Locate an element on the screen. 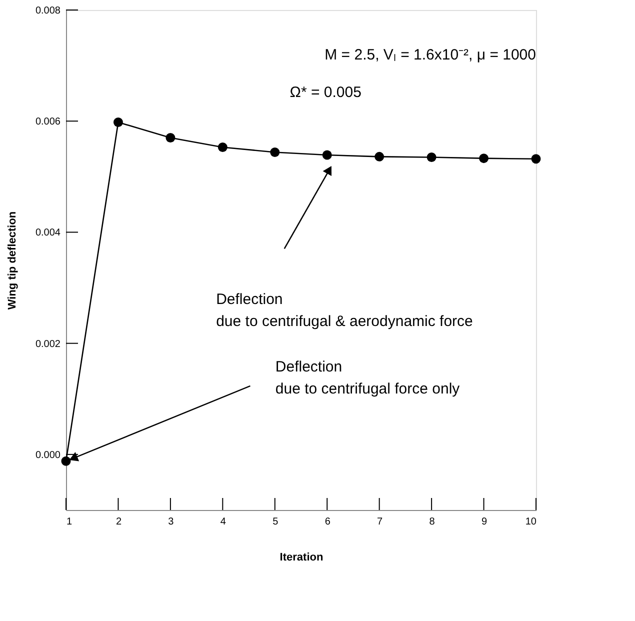 The width and height of the screenshot is (635, 621). x-tick-label: 4 is located at coordinates (223, 522).